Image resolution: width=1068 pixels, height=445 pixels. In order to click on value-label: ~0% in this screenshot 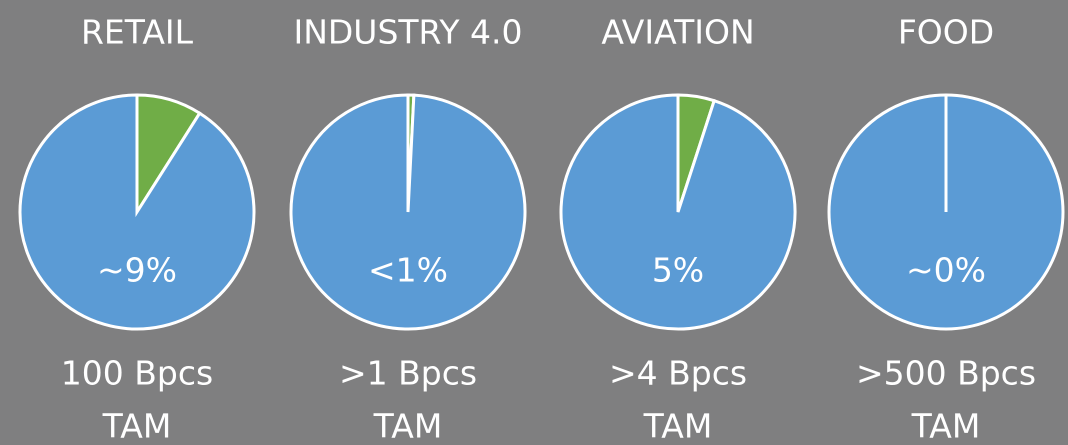, I will do `click(946, 270)`.